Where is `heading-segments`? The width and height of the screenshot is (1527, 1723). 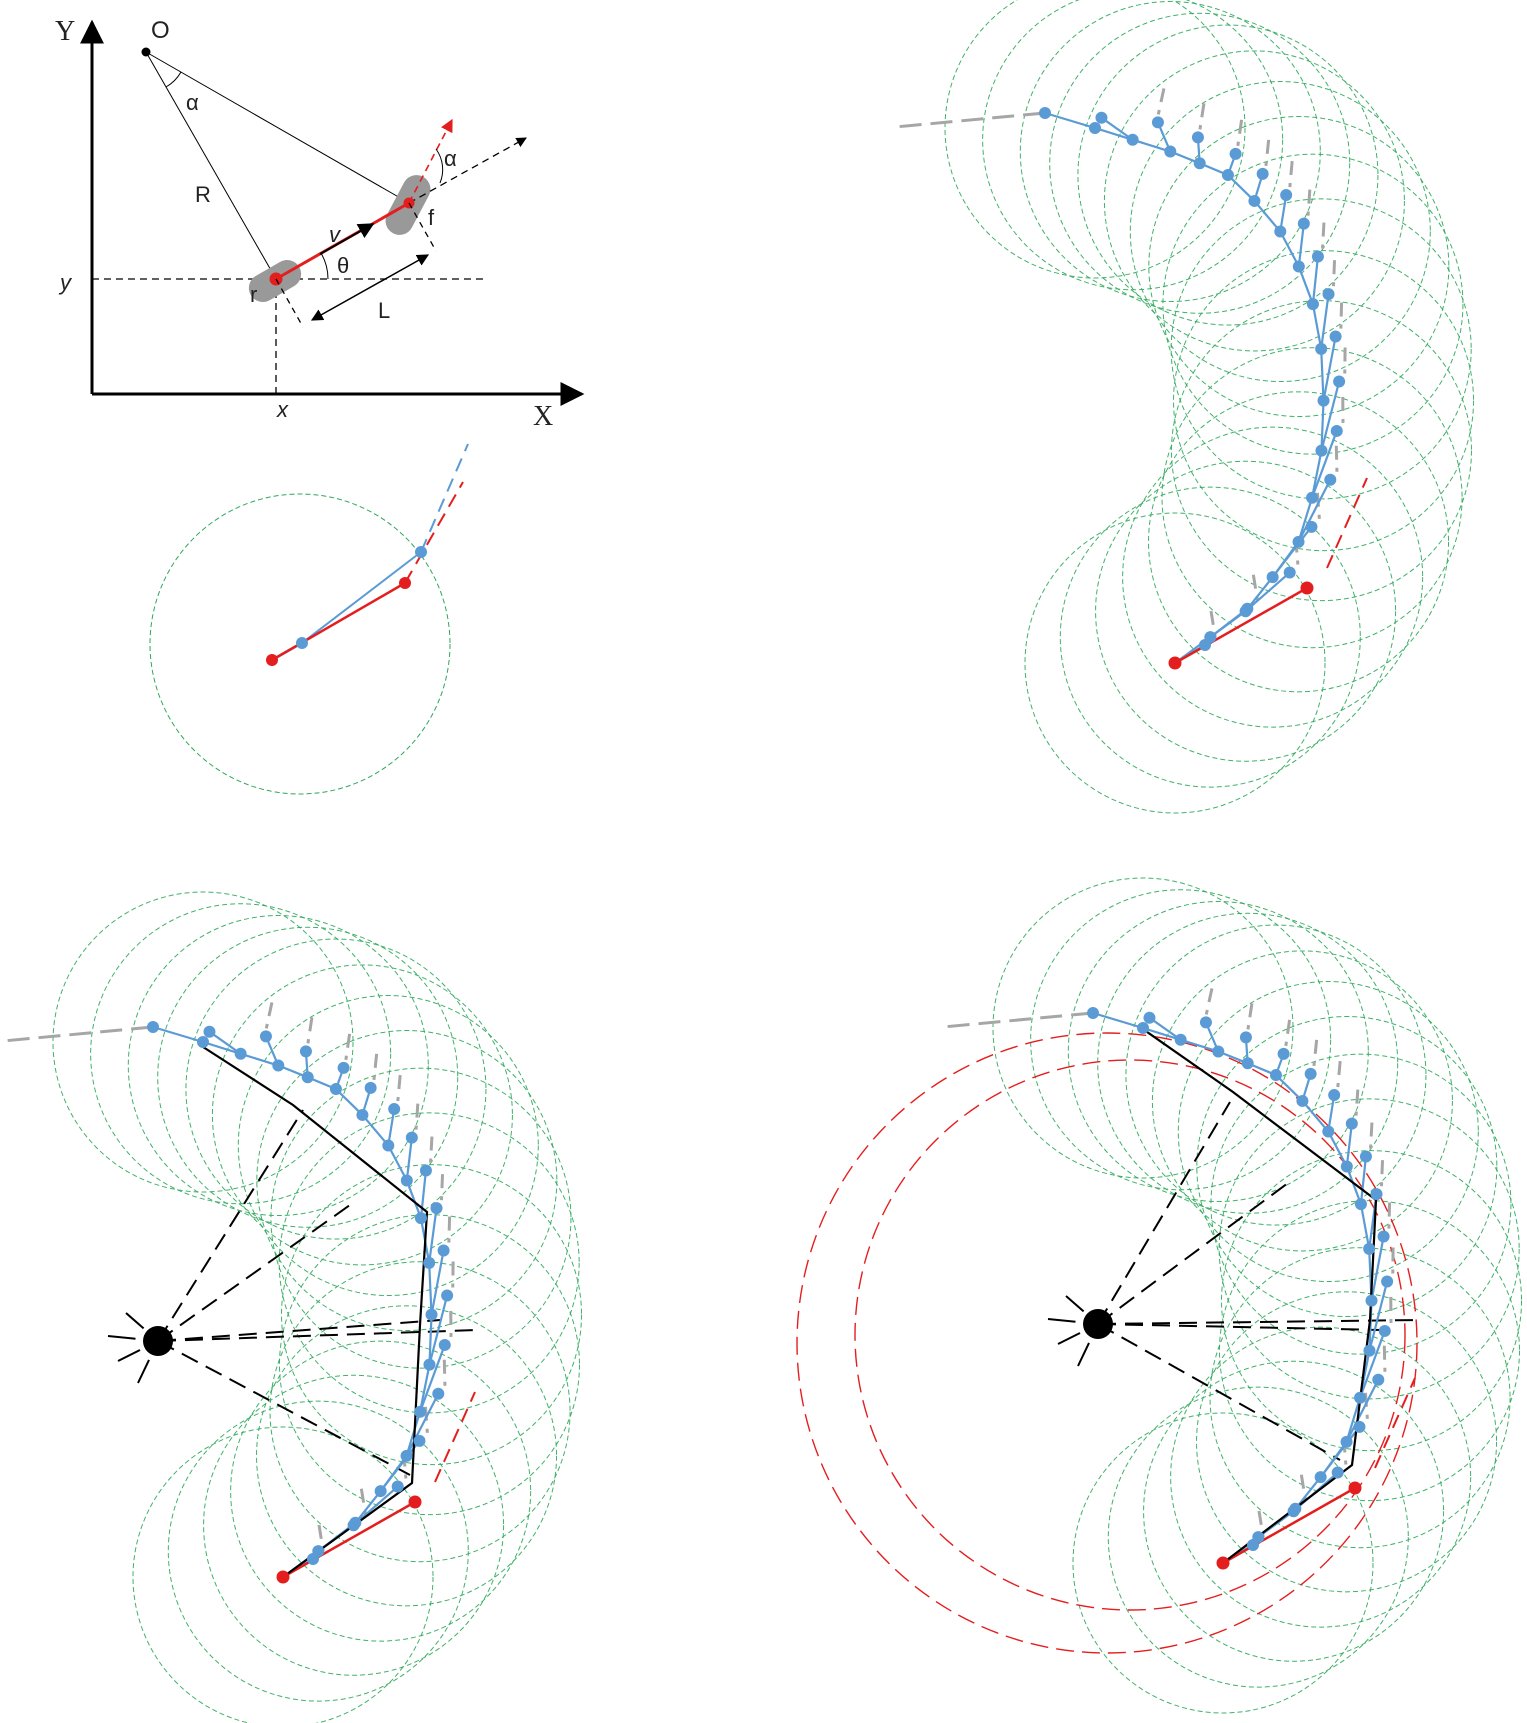 heading-segments is located at coordinates (228, 1277).